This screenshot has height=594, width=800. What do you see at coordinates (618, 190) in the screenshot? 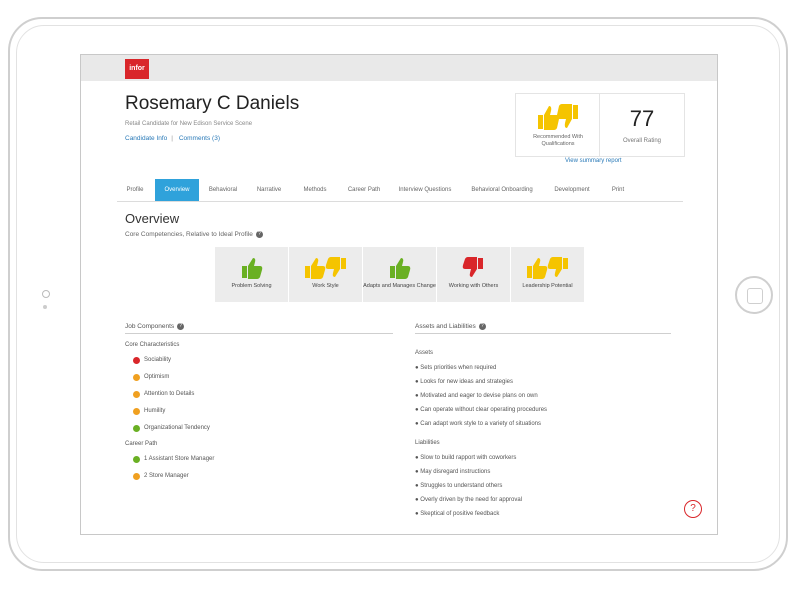
I see `tab-print: Print` at bounding box center [618, 190].